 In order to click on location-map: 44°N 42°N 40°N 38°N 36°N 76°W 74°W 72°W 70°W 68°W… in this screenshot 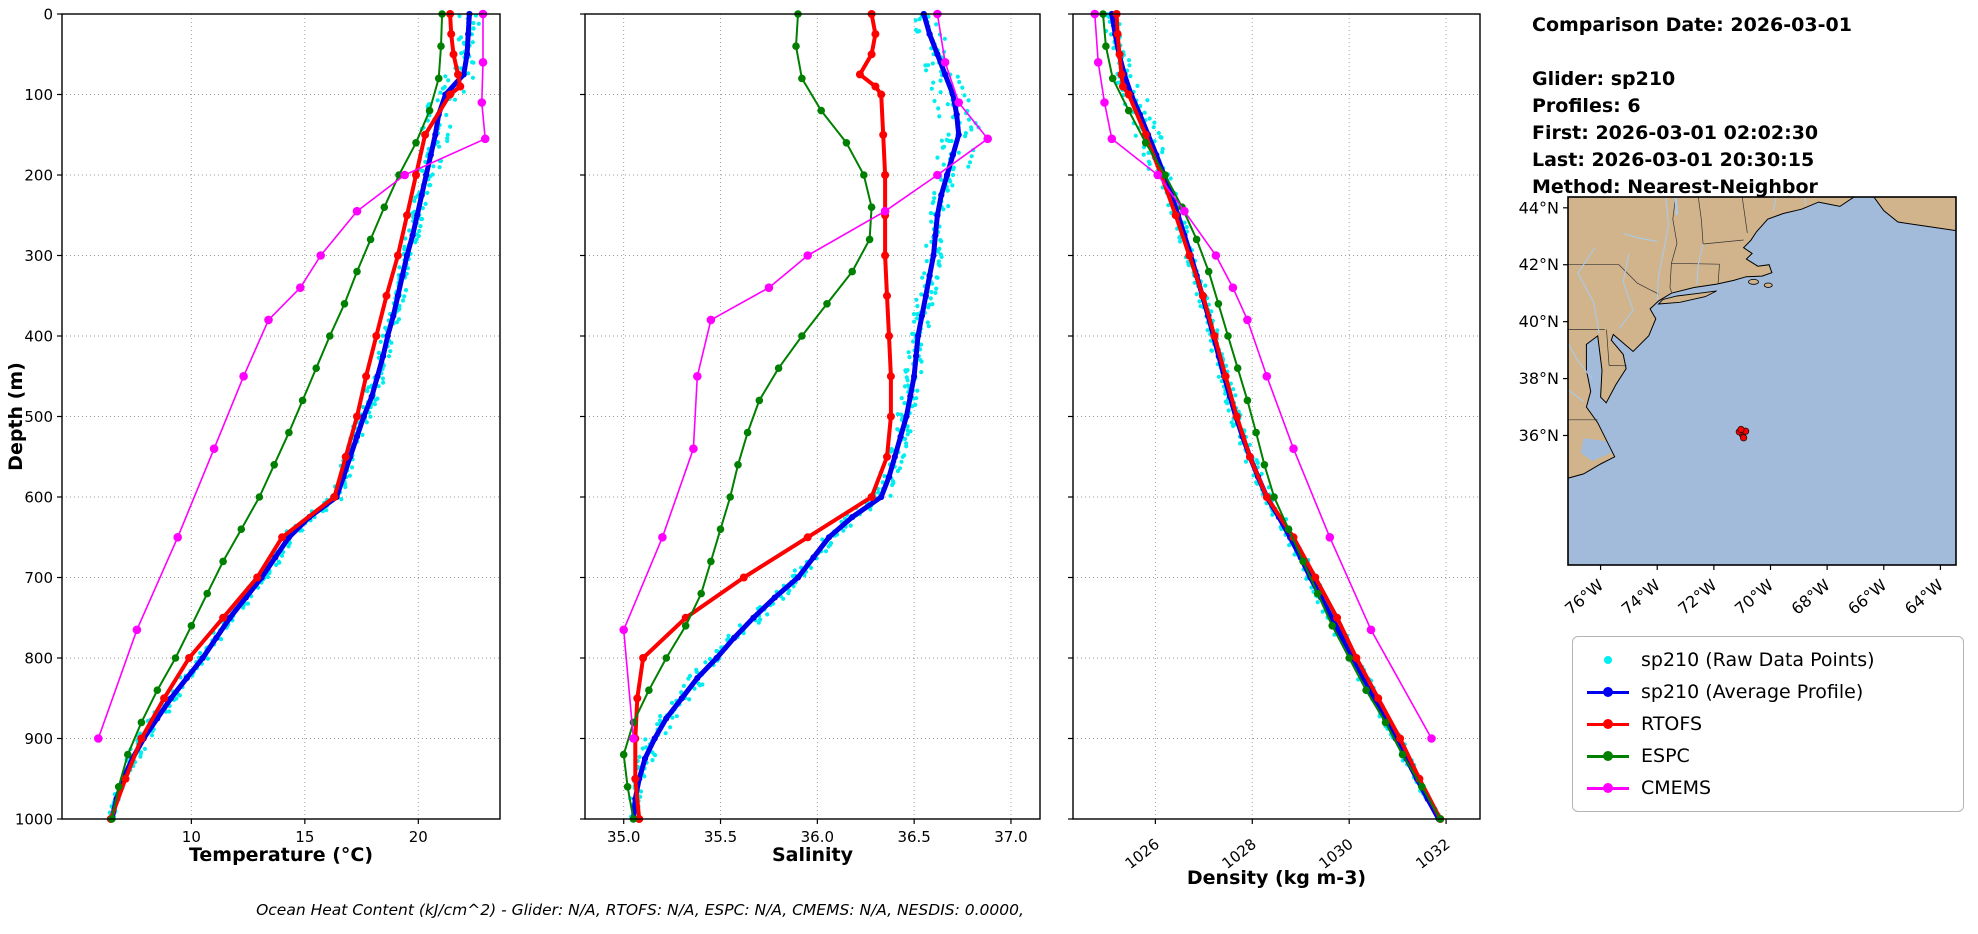, I will do `click(1739, 410)`.